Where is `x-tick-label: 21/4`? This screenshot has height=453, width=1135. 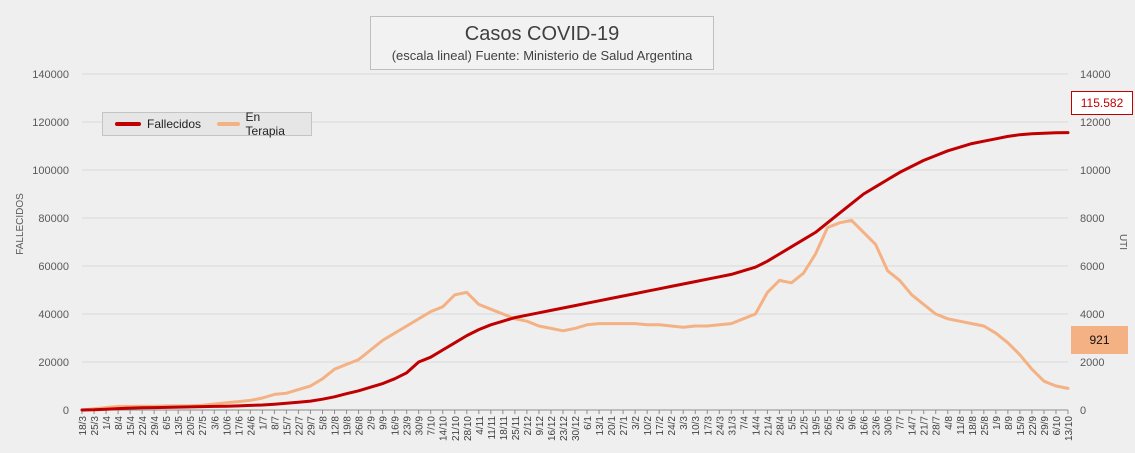 x-tick-label: 21/4 is located at coordinates (768, 426).